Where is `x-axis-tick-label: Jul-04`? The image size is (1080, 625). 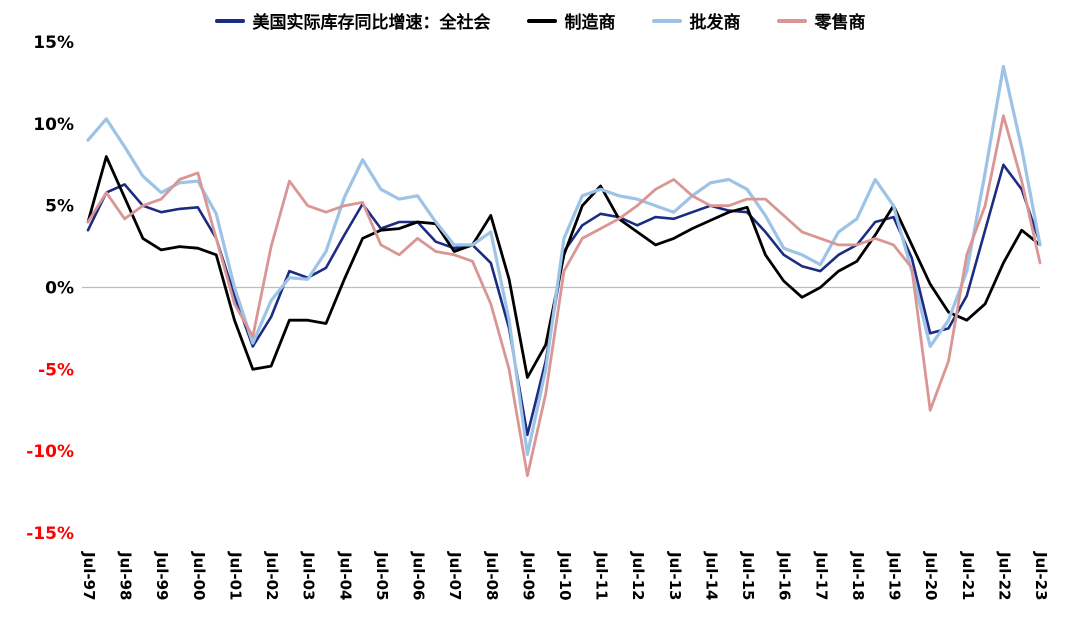
x-axis-tick-label: Jul-04 is located at coordinates (345, 576).